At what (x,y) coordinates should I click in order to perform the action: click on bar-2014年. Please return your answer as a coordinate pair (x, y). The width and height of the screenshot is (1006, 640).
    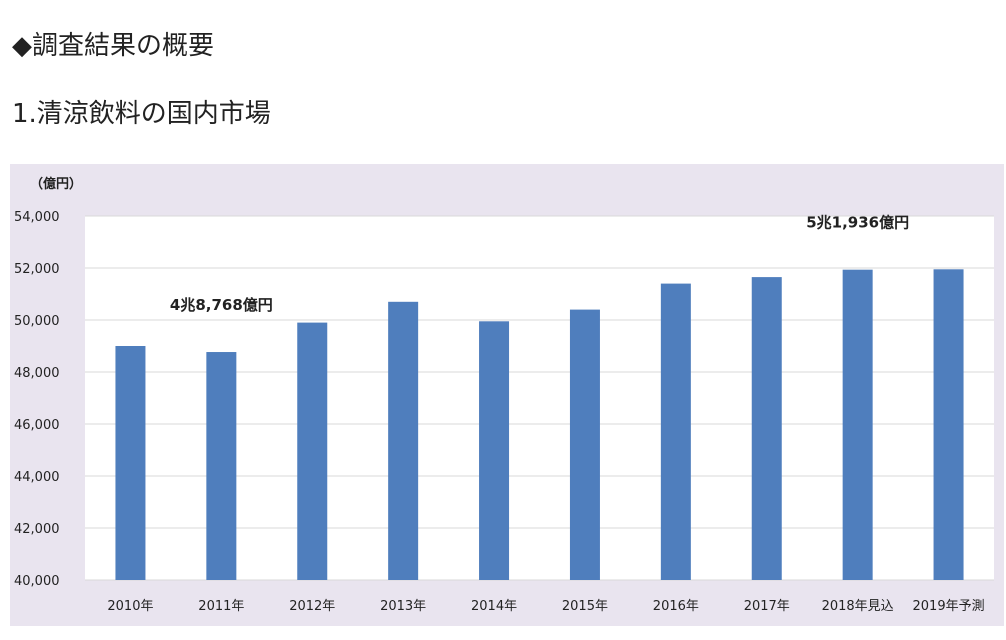
    Looking at the image, I should click on (494, 450).